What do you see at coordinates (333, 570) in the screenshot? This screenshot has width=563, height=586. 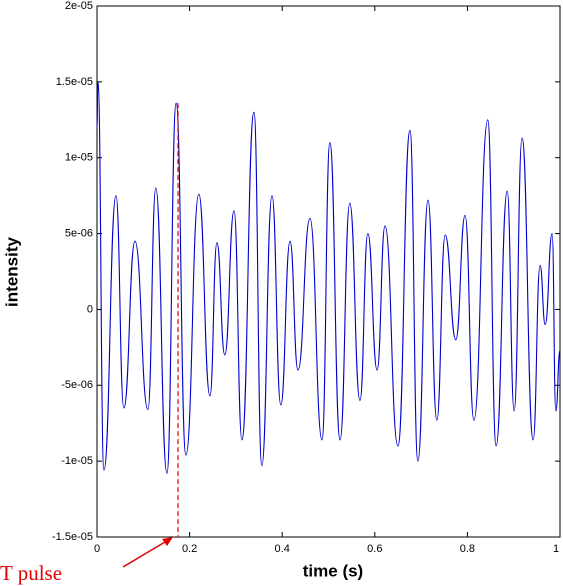 I see `x-axis-label: time (s)` at bounding box center [333, 570].